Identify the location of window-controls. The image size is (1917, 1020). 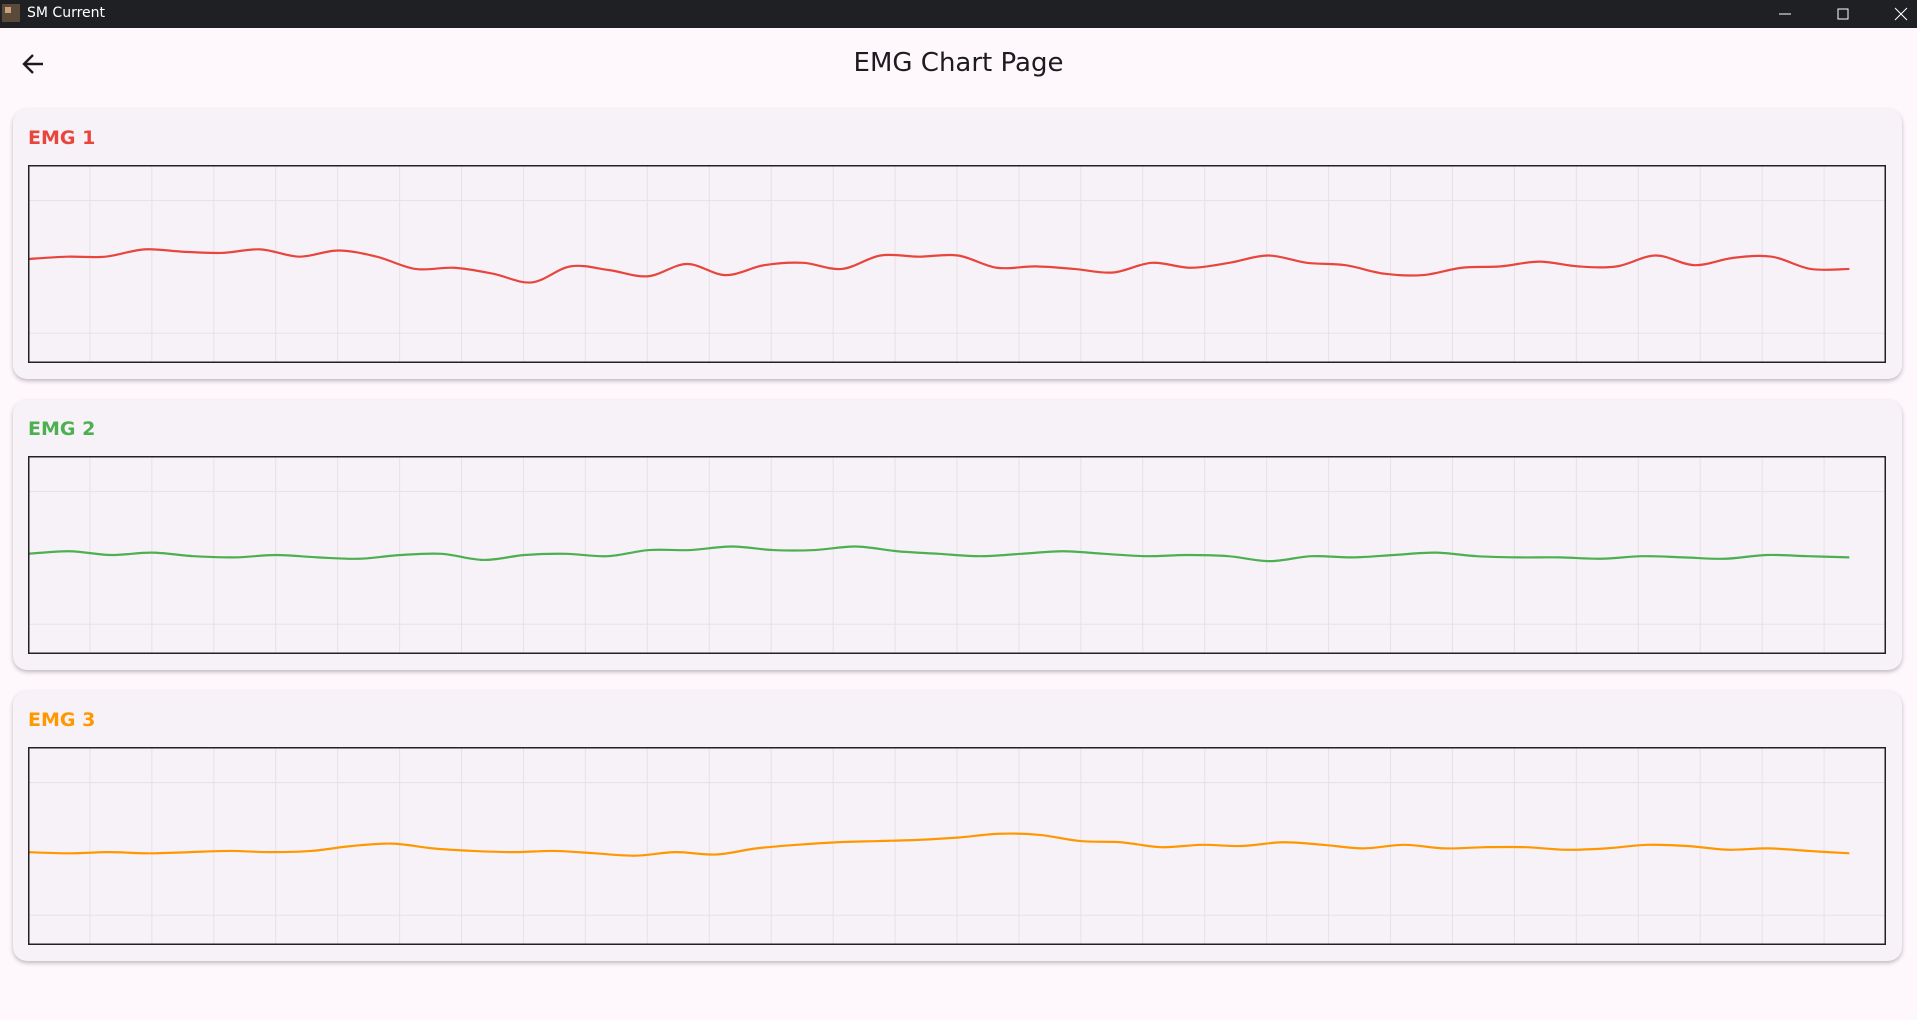
(1827, 14).